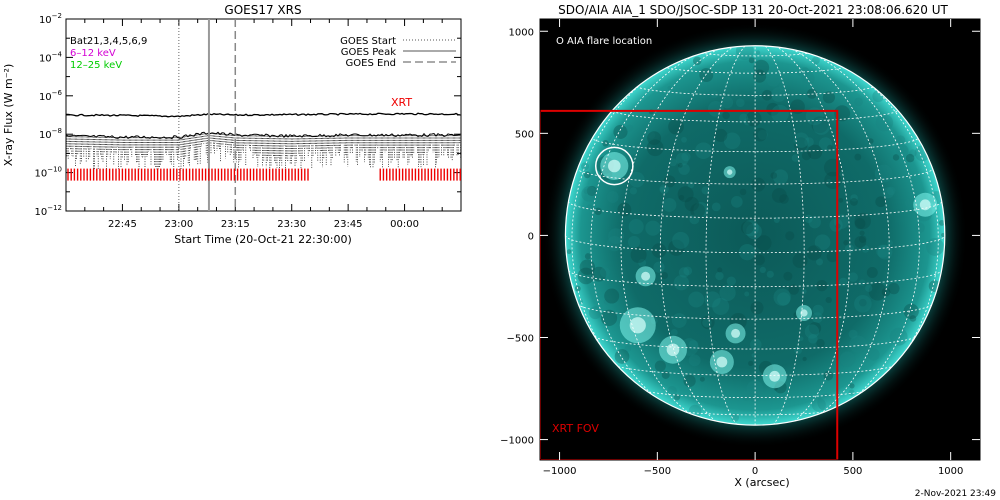  What do you see at coordinates (575, 428) in the screenshot?
I see `xrt-fov-label: XRT FOV` at bounding box center [575, 428].